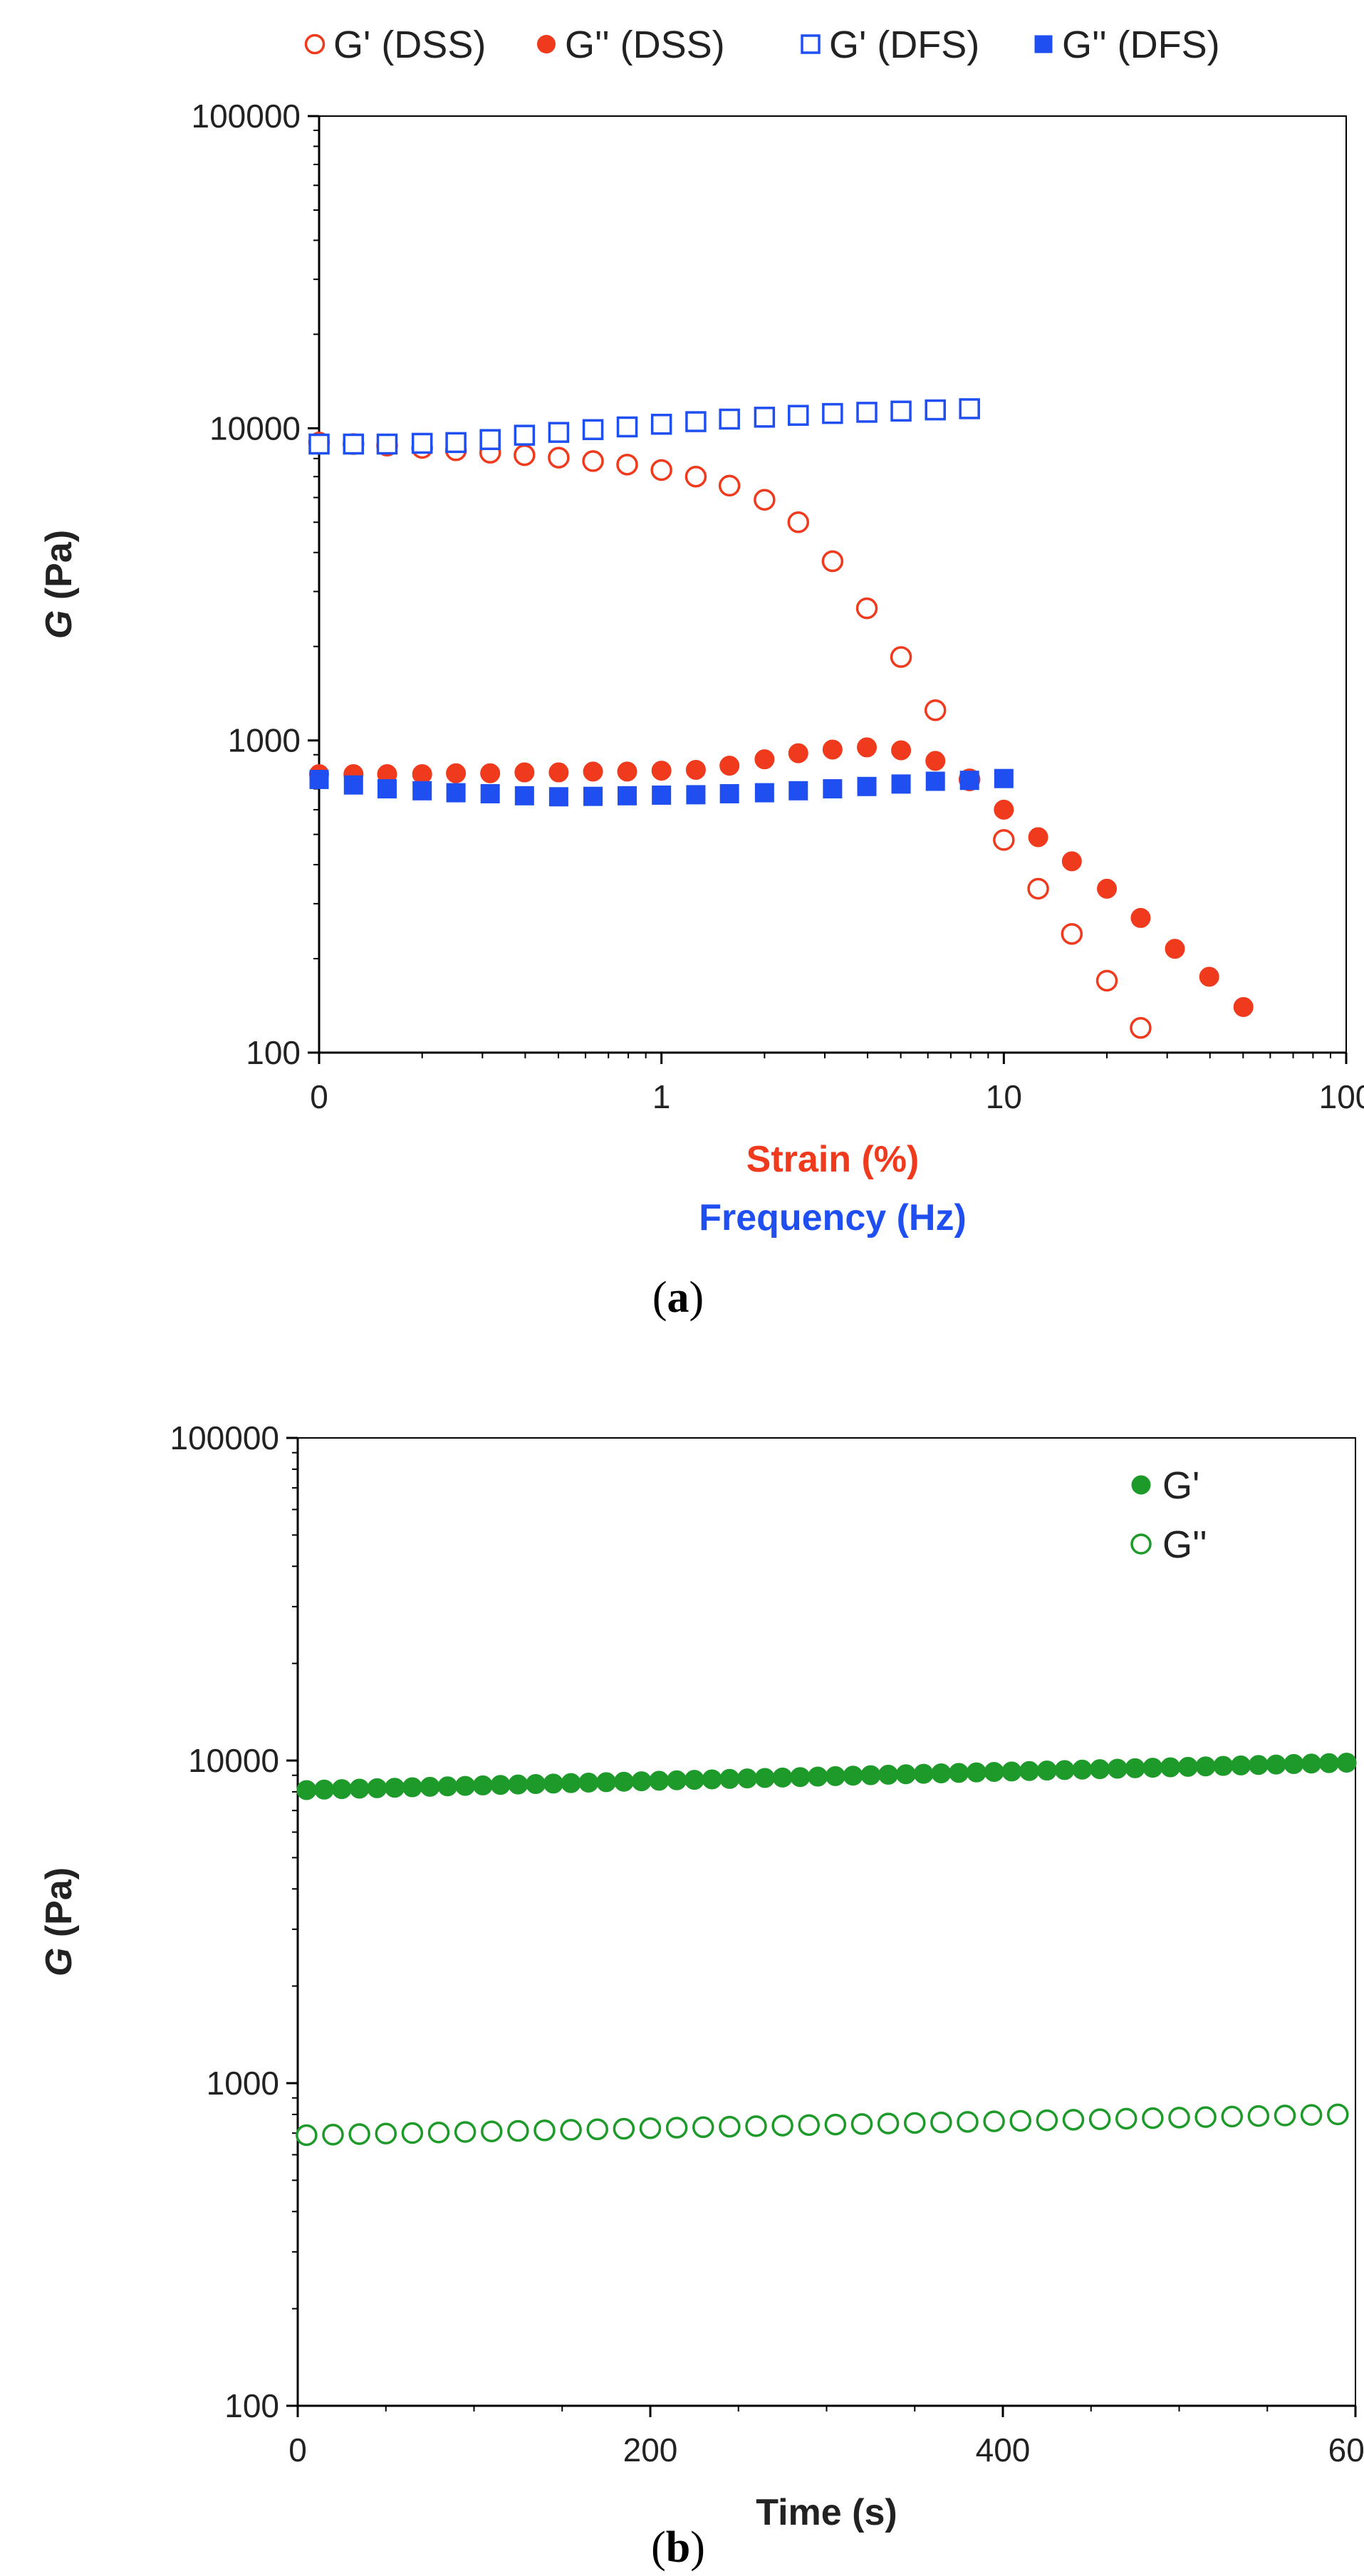 This screenshot has height=2576, width=1364. Describe the element at coordinates (826, 1776) in the screenshot. I see `series-g` at that location.